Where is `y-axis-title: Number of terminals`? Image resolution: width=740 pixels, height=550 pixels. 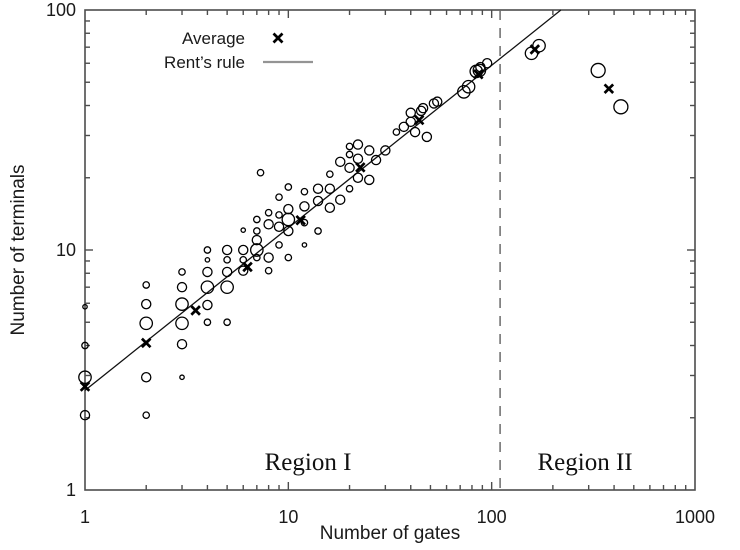
y-axis-title: Number of terminals is located at coordinates (18, 249).